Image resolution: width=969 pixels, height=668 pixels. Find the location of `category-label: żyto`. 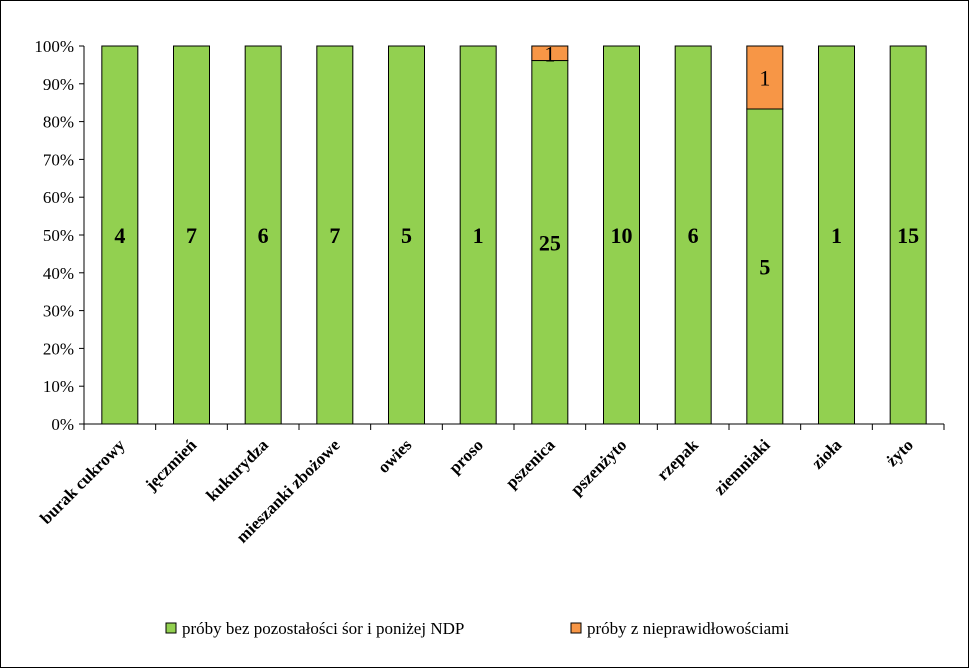

category-label: żyto is located at coordinates (899, 452).